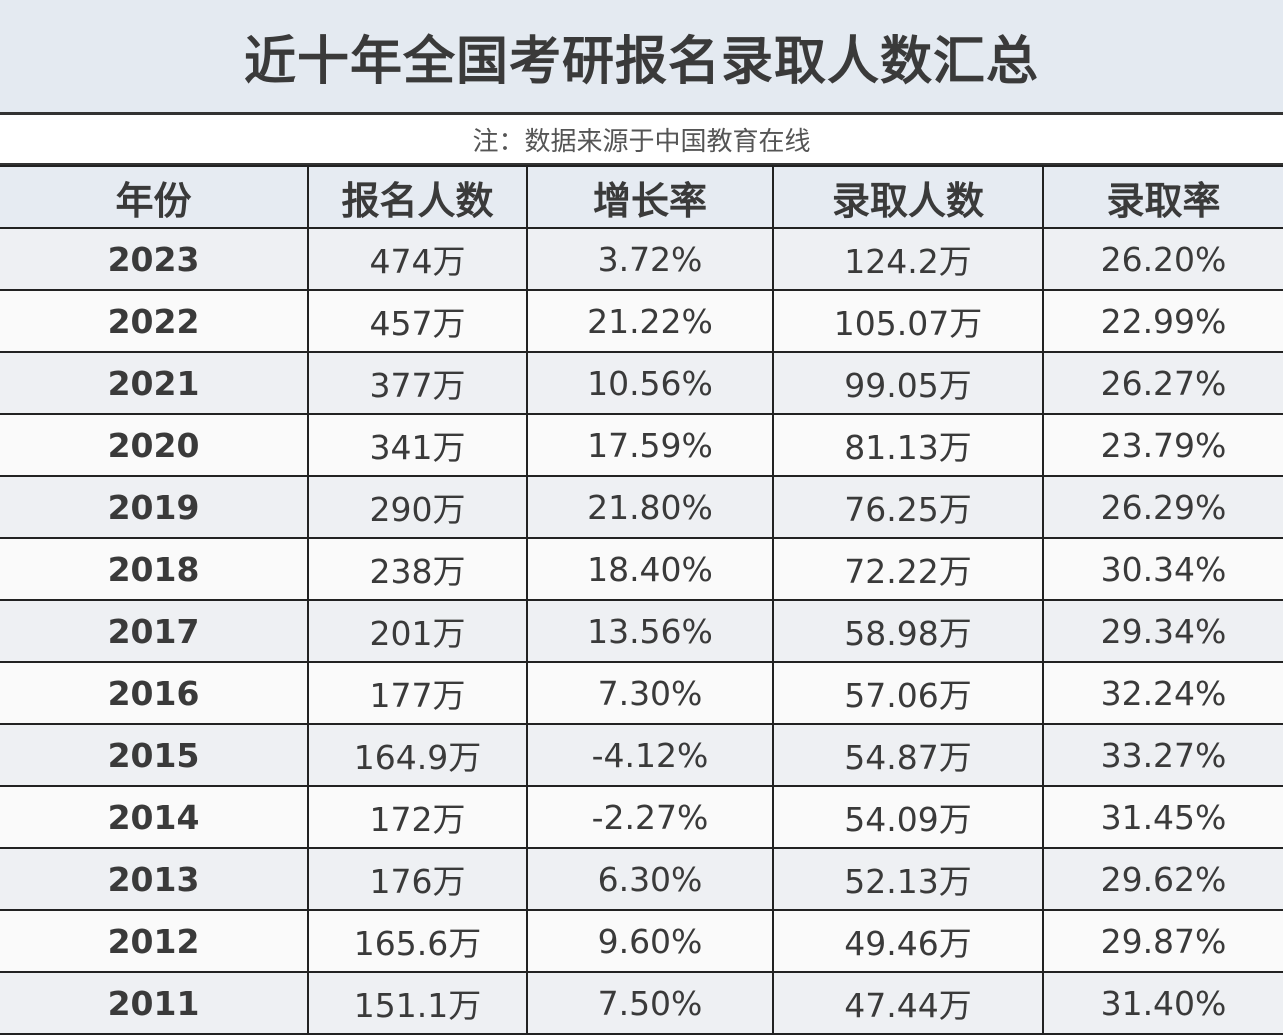  I want to click on cell-admission-rate: 22.99%, so click(1162, 321).